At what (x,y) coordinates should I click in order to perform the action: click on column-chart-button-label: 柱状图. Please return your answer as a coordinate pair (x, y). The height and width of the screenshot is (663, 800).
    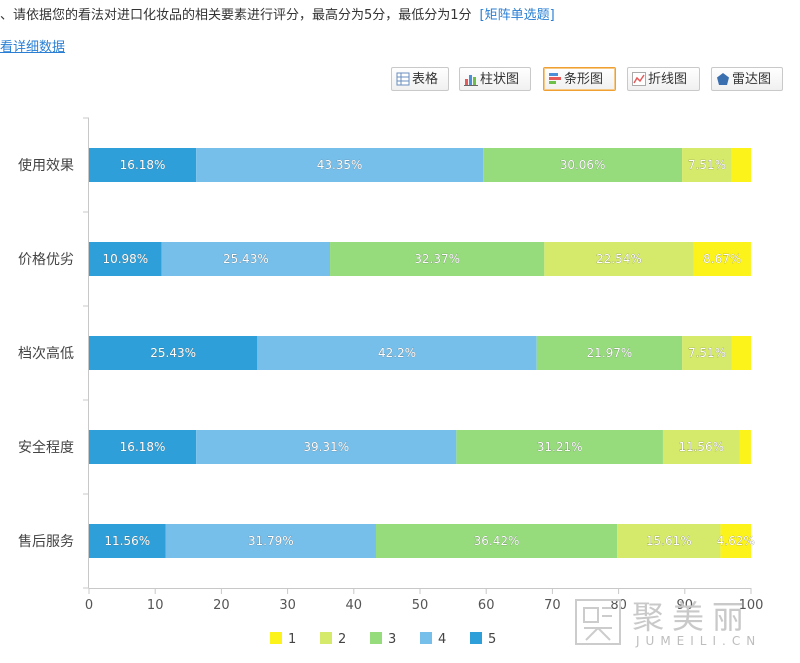
    Looking at the image, I should click on (500, 79).